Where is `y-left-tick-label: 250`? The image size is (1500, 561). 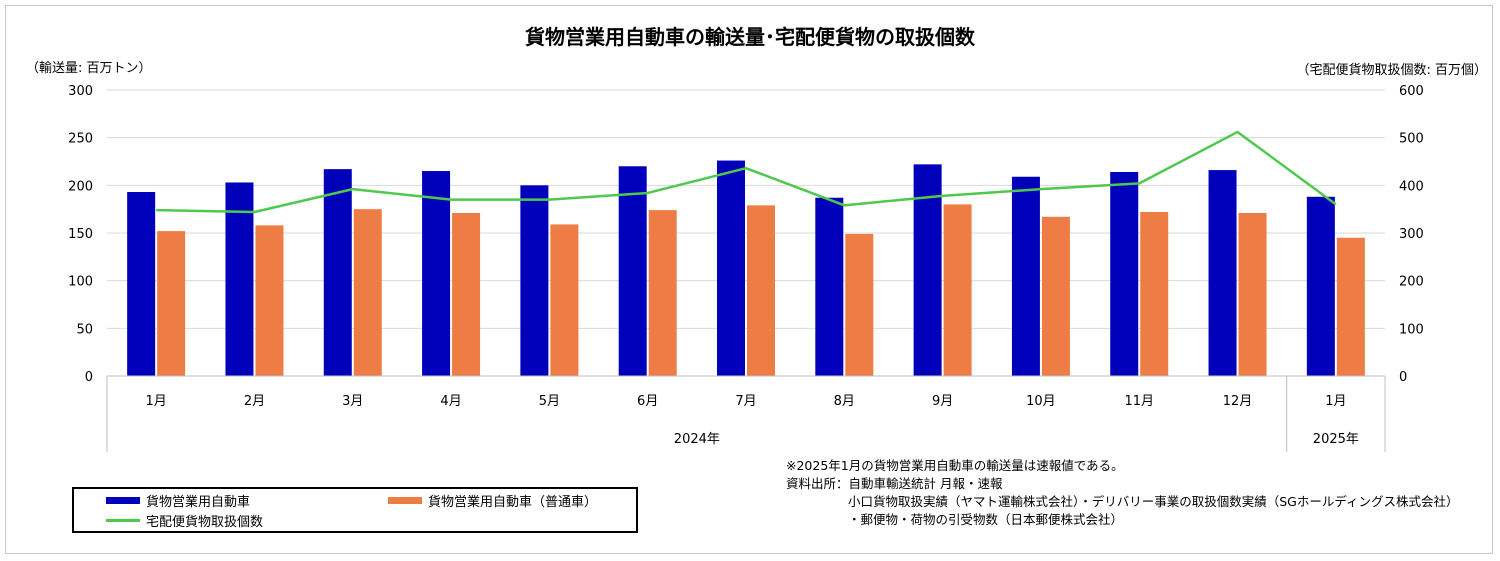
y-left-tick-label: 250 is located at coordinates (80, 139).